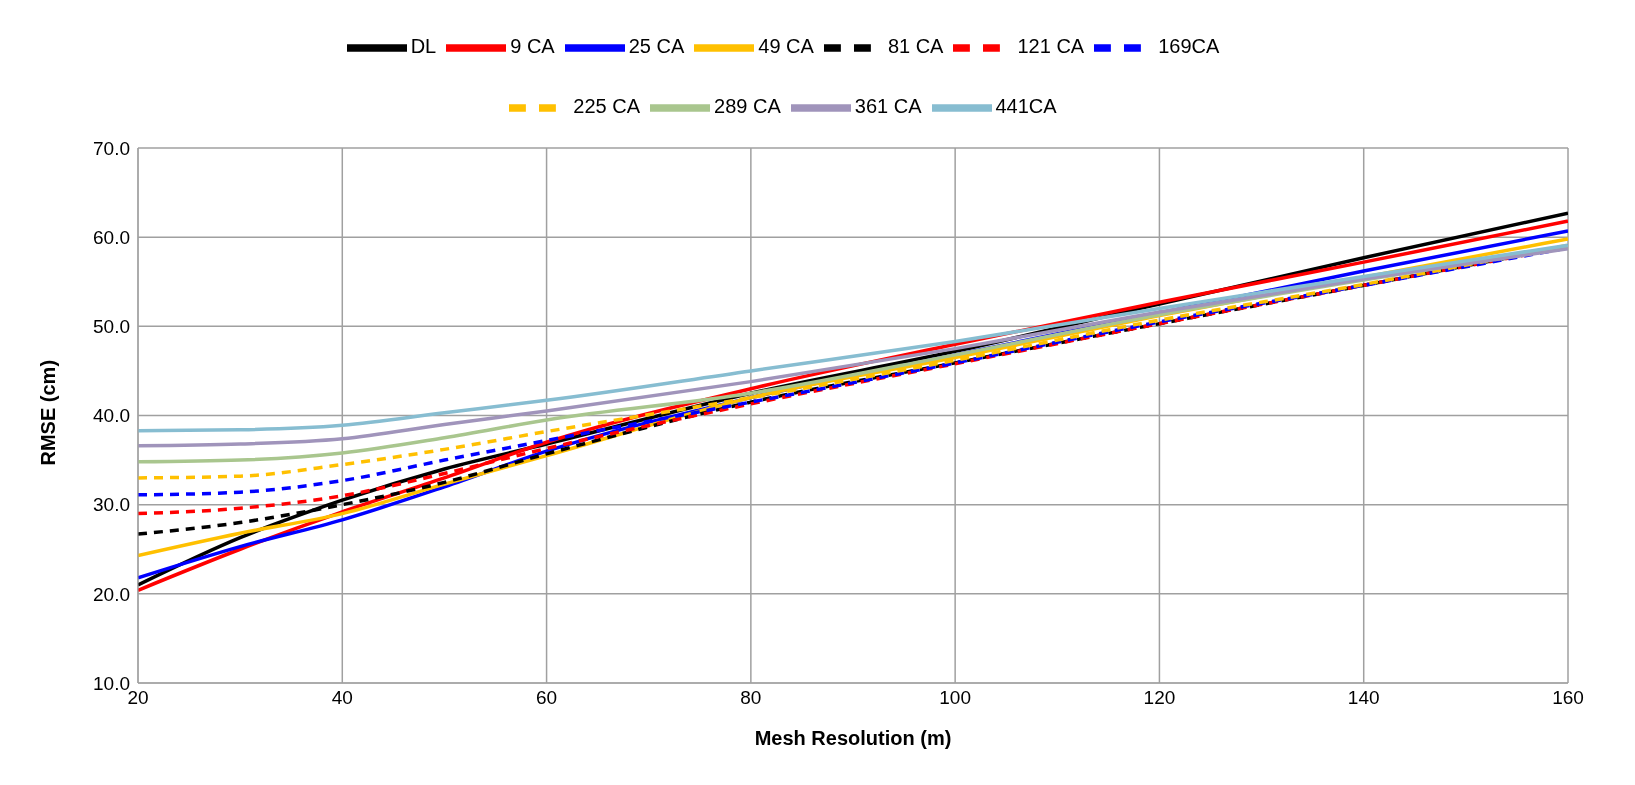 The image size is (1635, 785). I want to click on y-tick-label: 30.0, so click(111, 505).